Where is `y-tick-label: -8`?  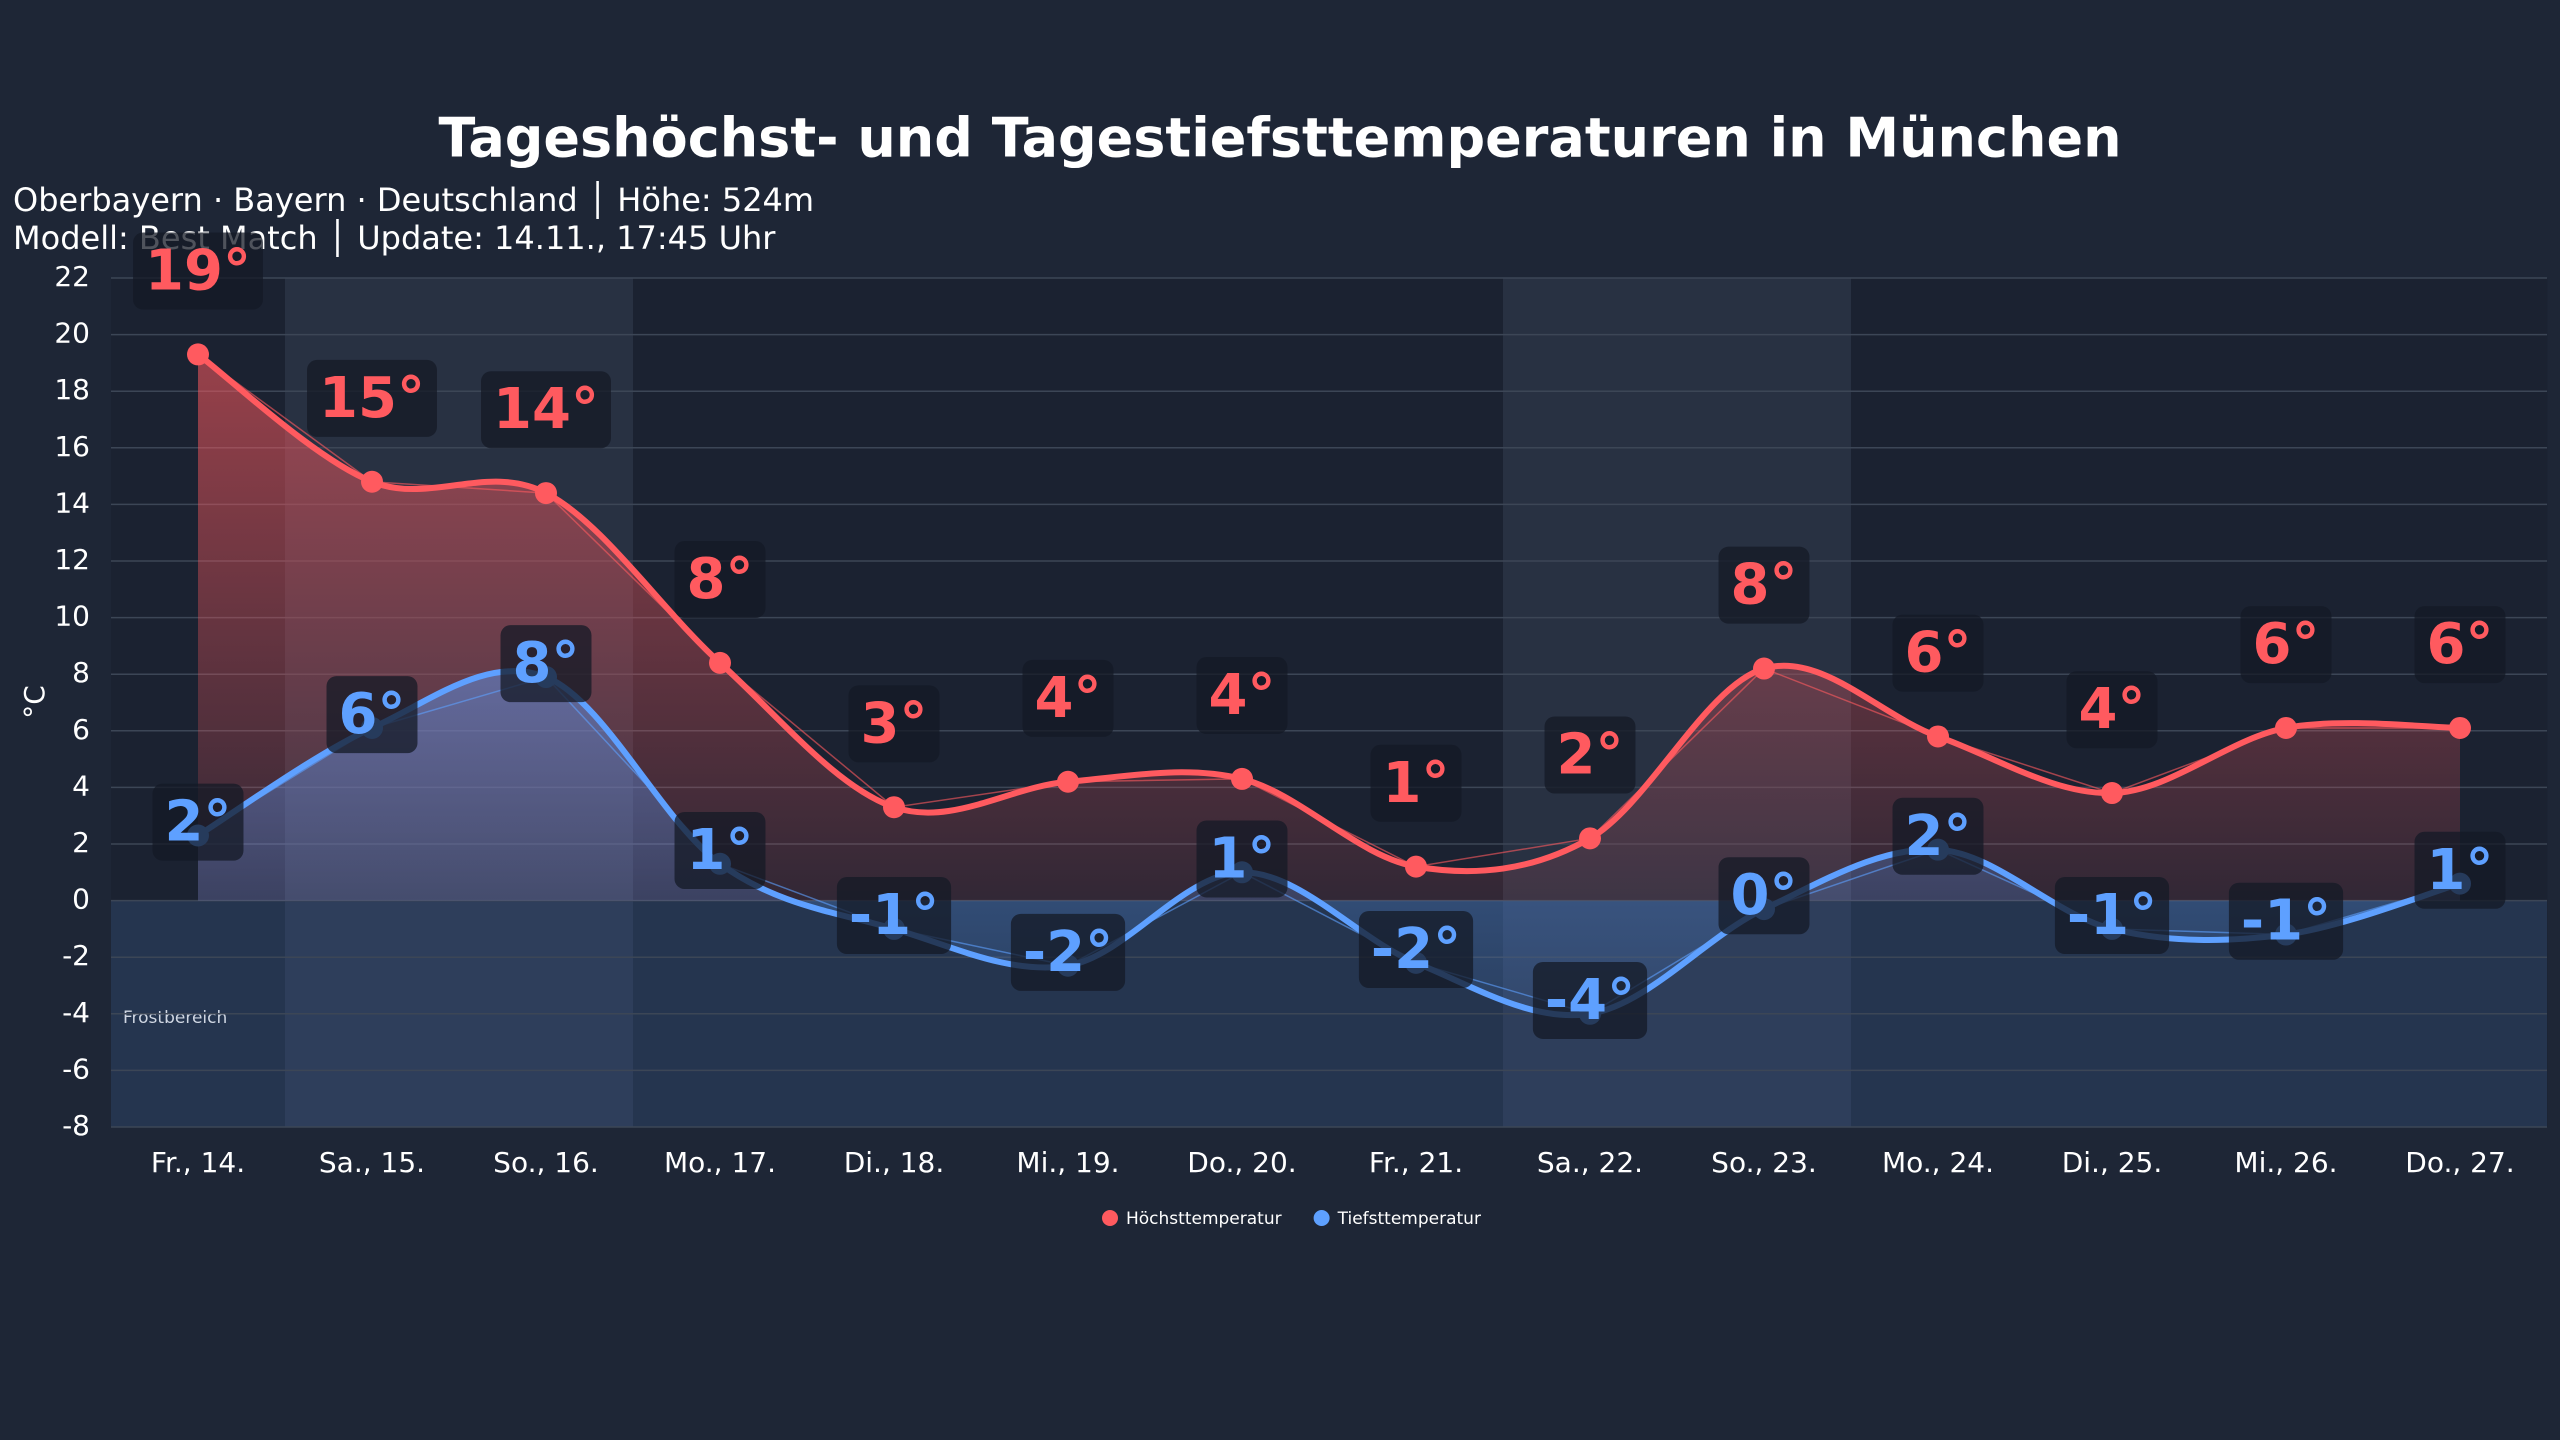 y-tick-label: -8 is located at coordinates (76, 1125).